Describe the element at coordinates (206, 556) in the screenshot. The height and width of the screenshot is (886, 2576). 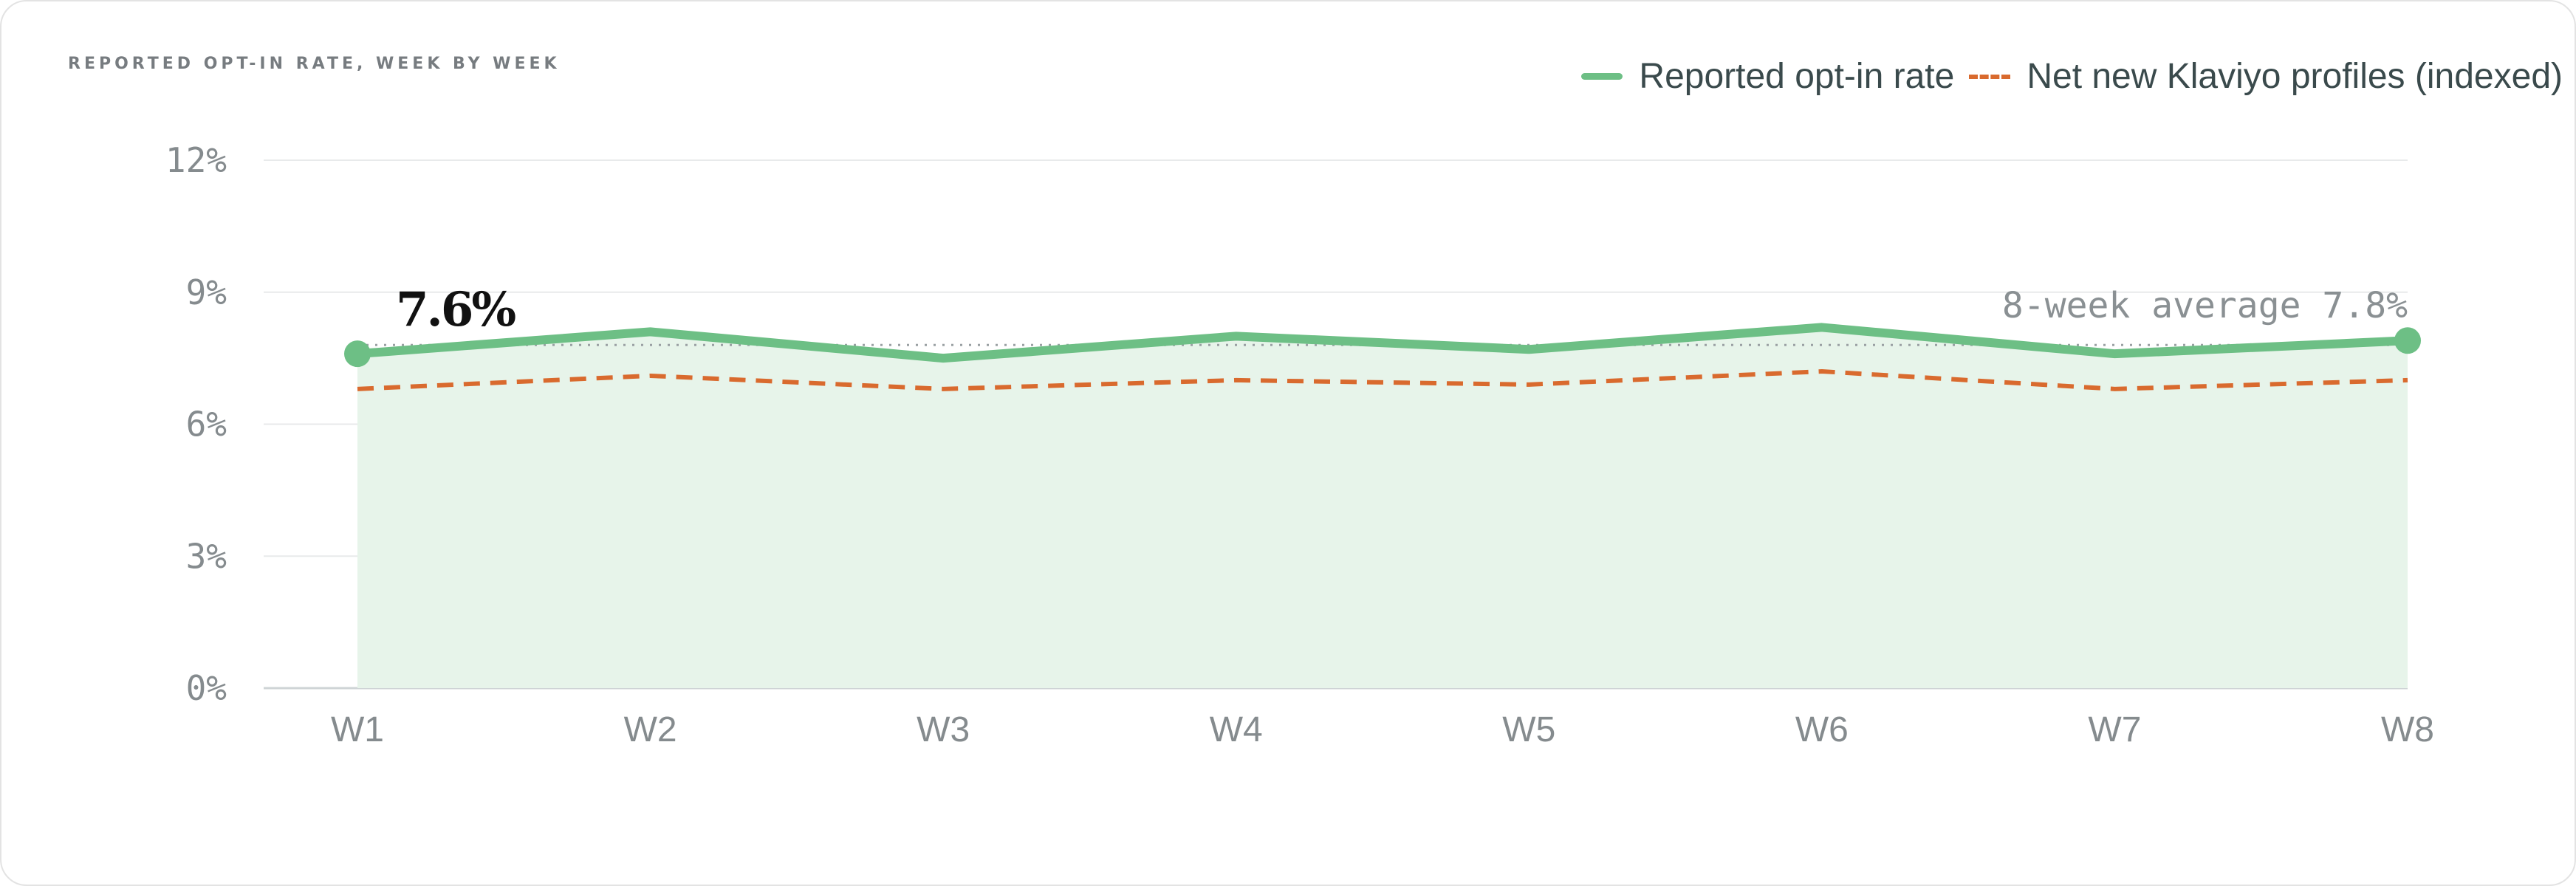
I see `y-tick-label: 3%` at that location.